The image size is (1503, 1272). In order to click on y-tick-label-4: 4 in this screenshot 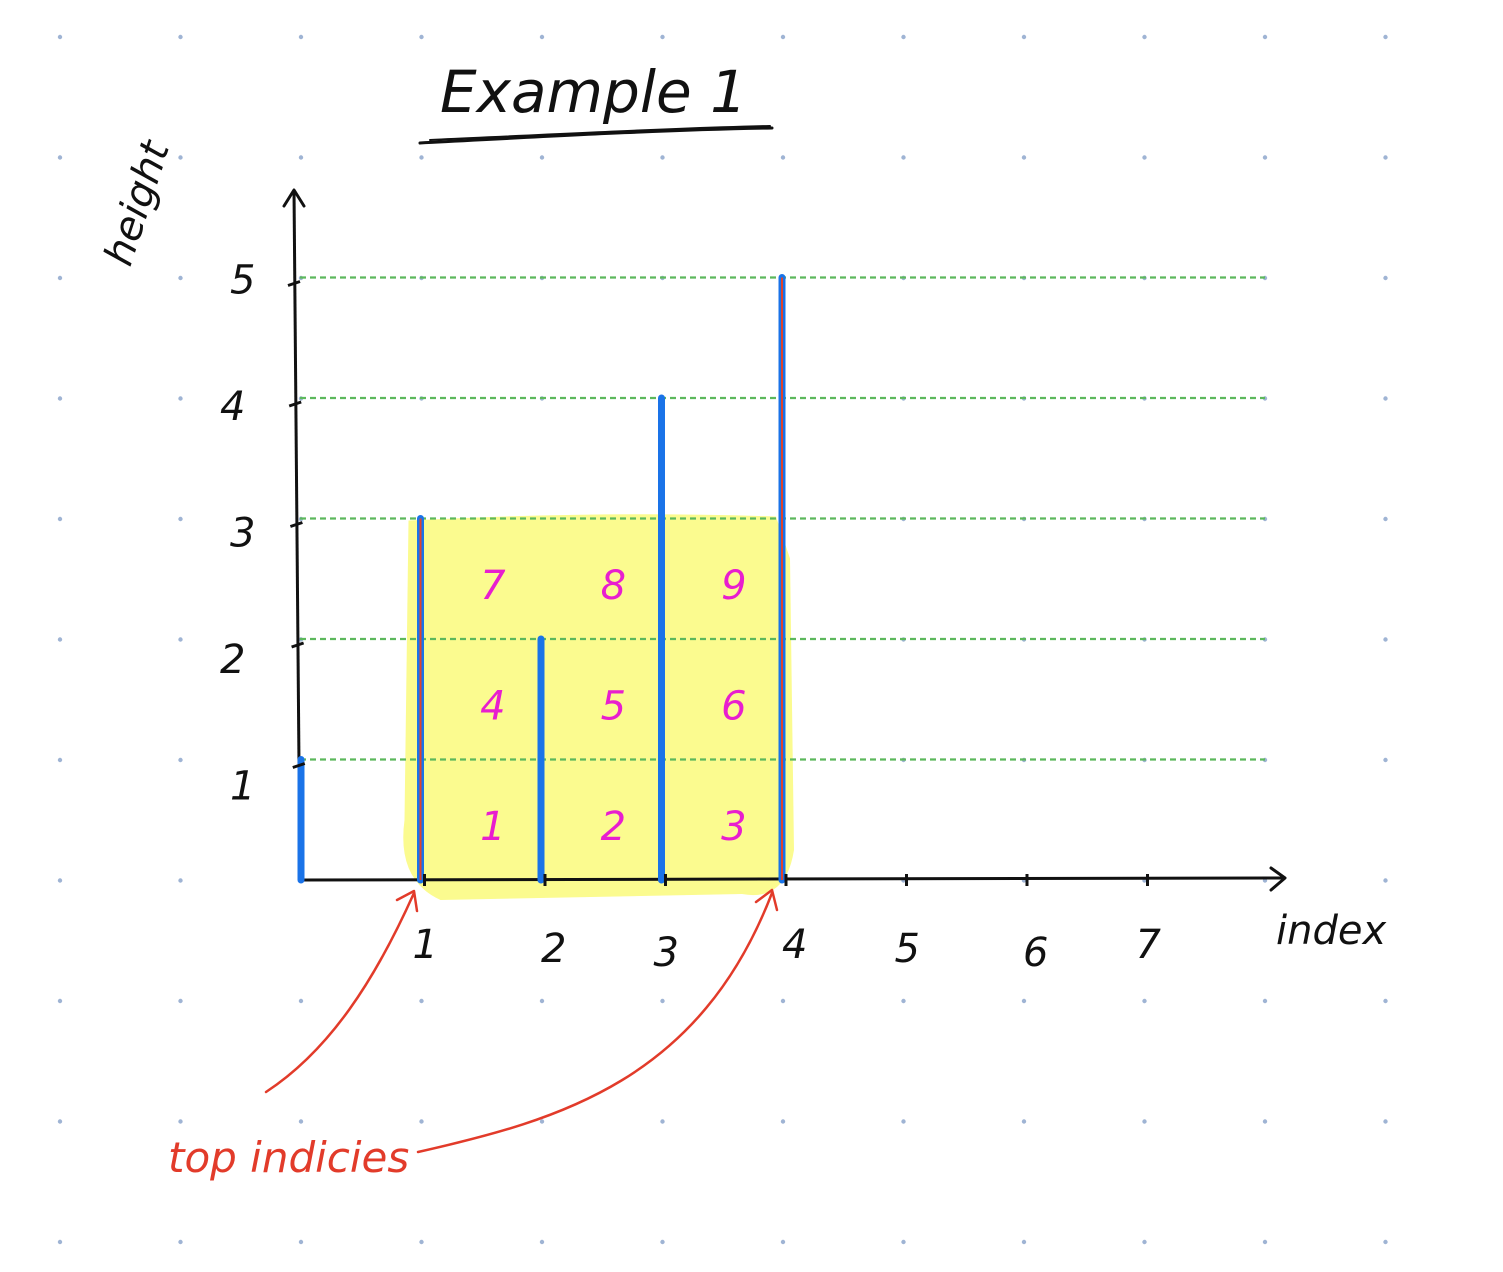, I will do `click(232, 407)`.